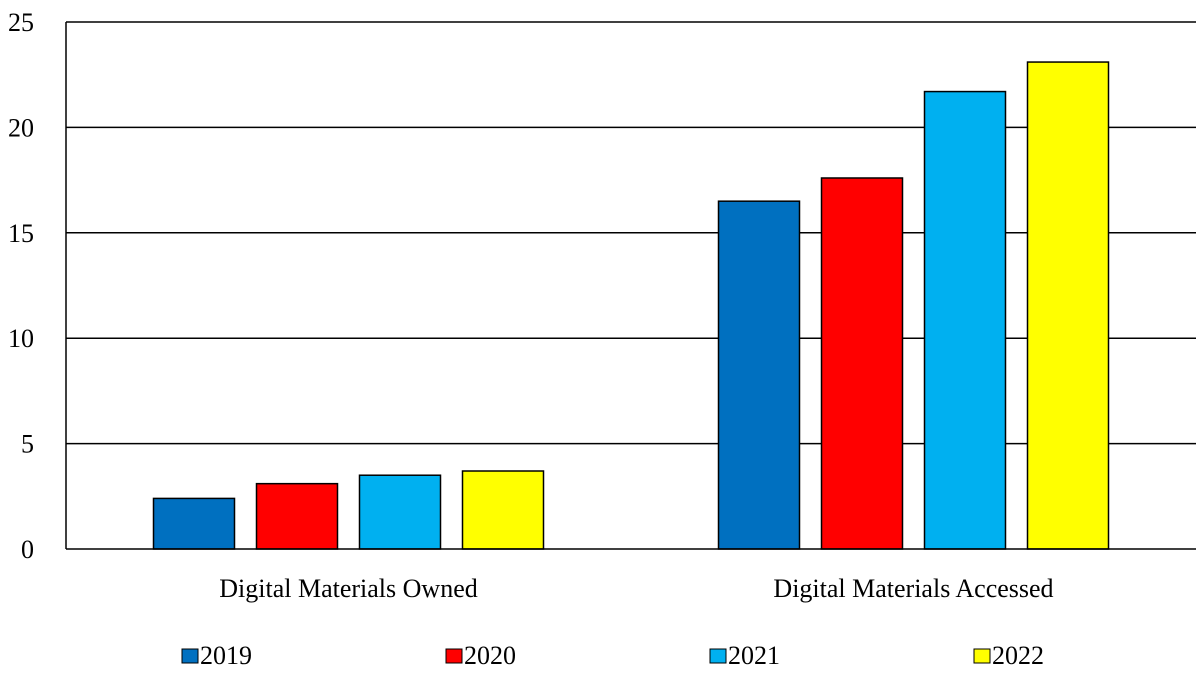 The width and height of the screenshot is (1196, 677). What do you see at coordinates (27, 549) in the screenshot?
I see `y-tick-label: 0` at bounding box center [27, 549].